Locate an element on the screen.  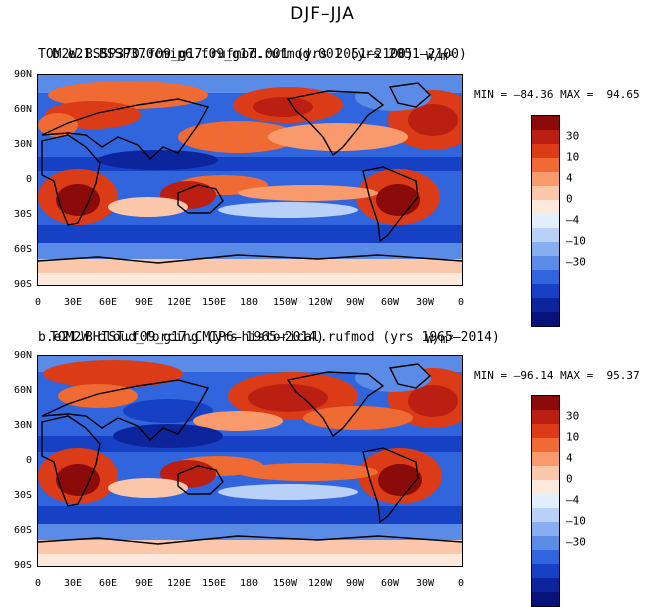
panel-2-lon-120w: 120W is located at coordinates (320, 583).